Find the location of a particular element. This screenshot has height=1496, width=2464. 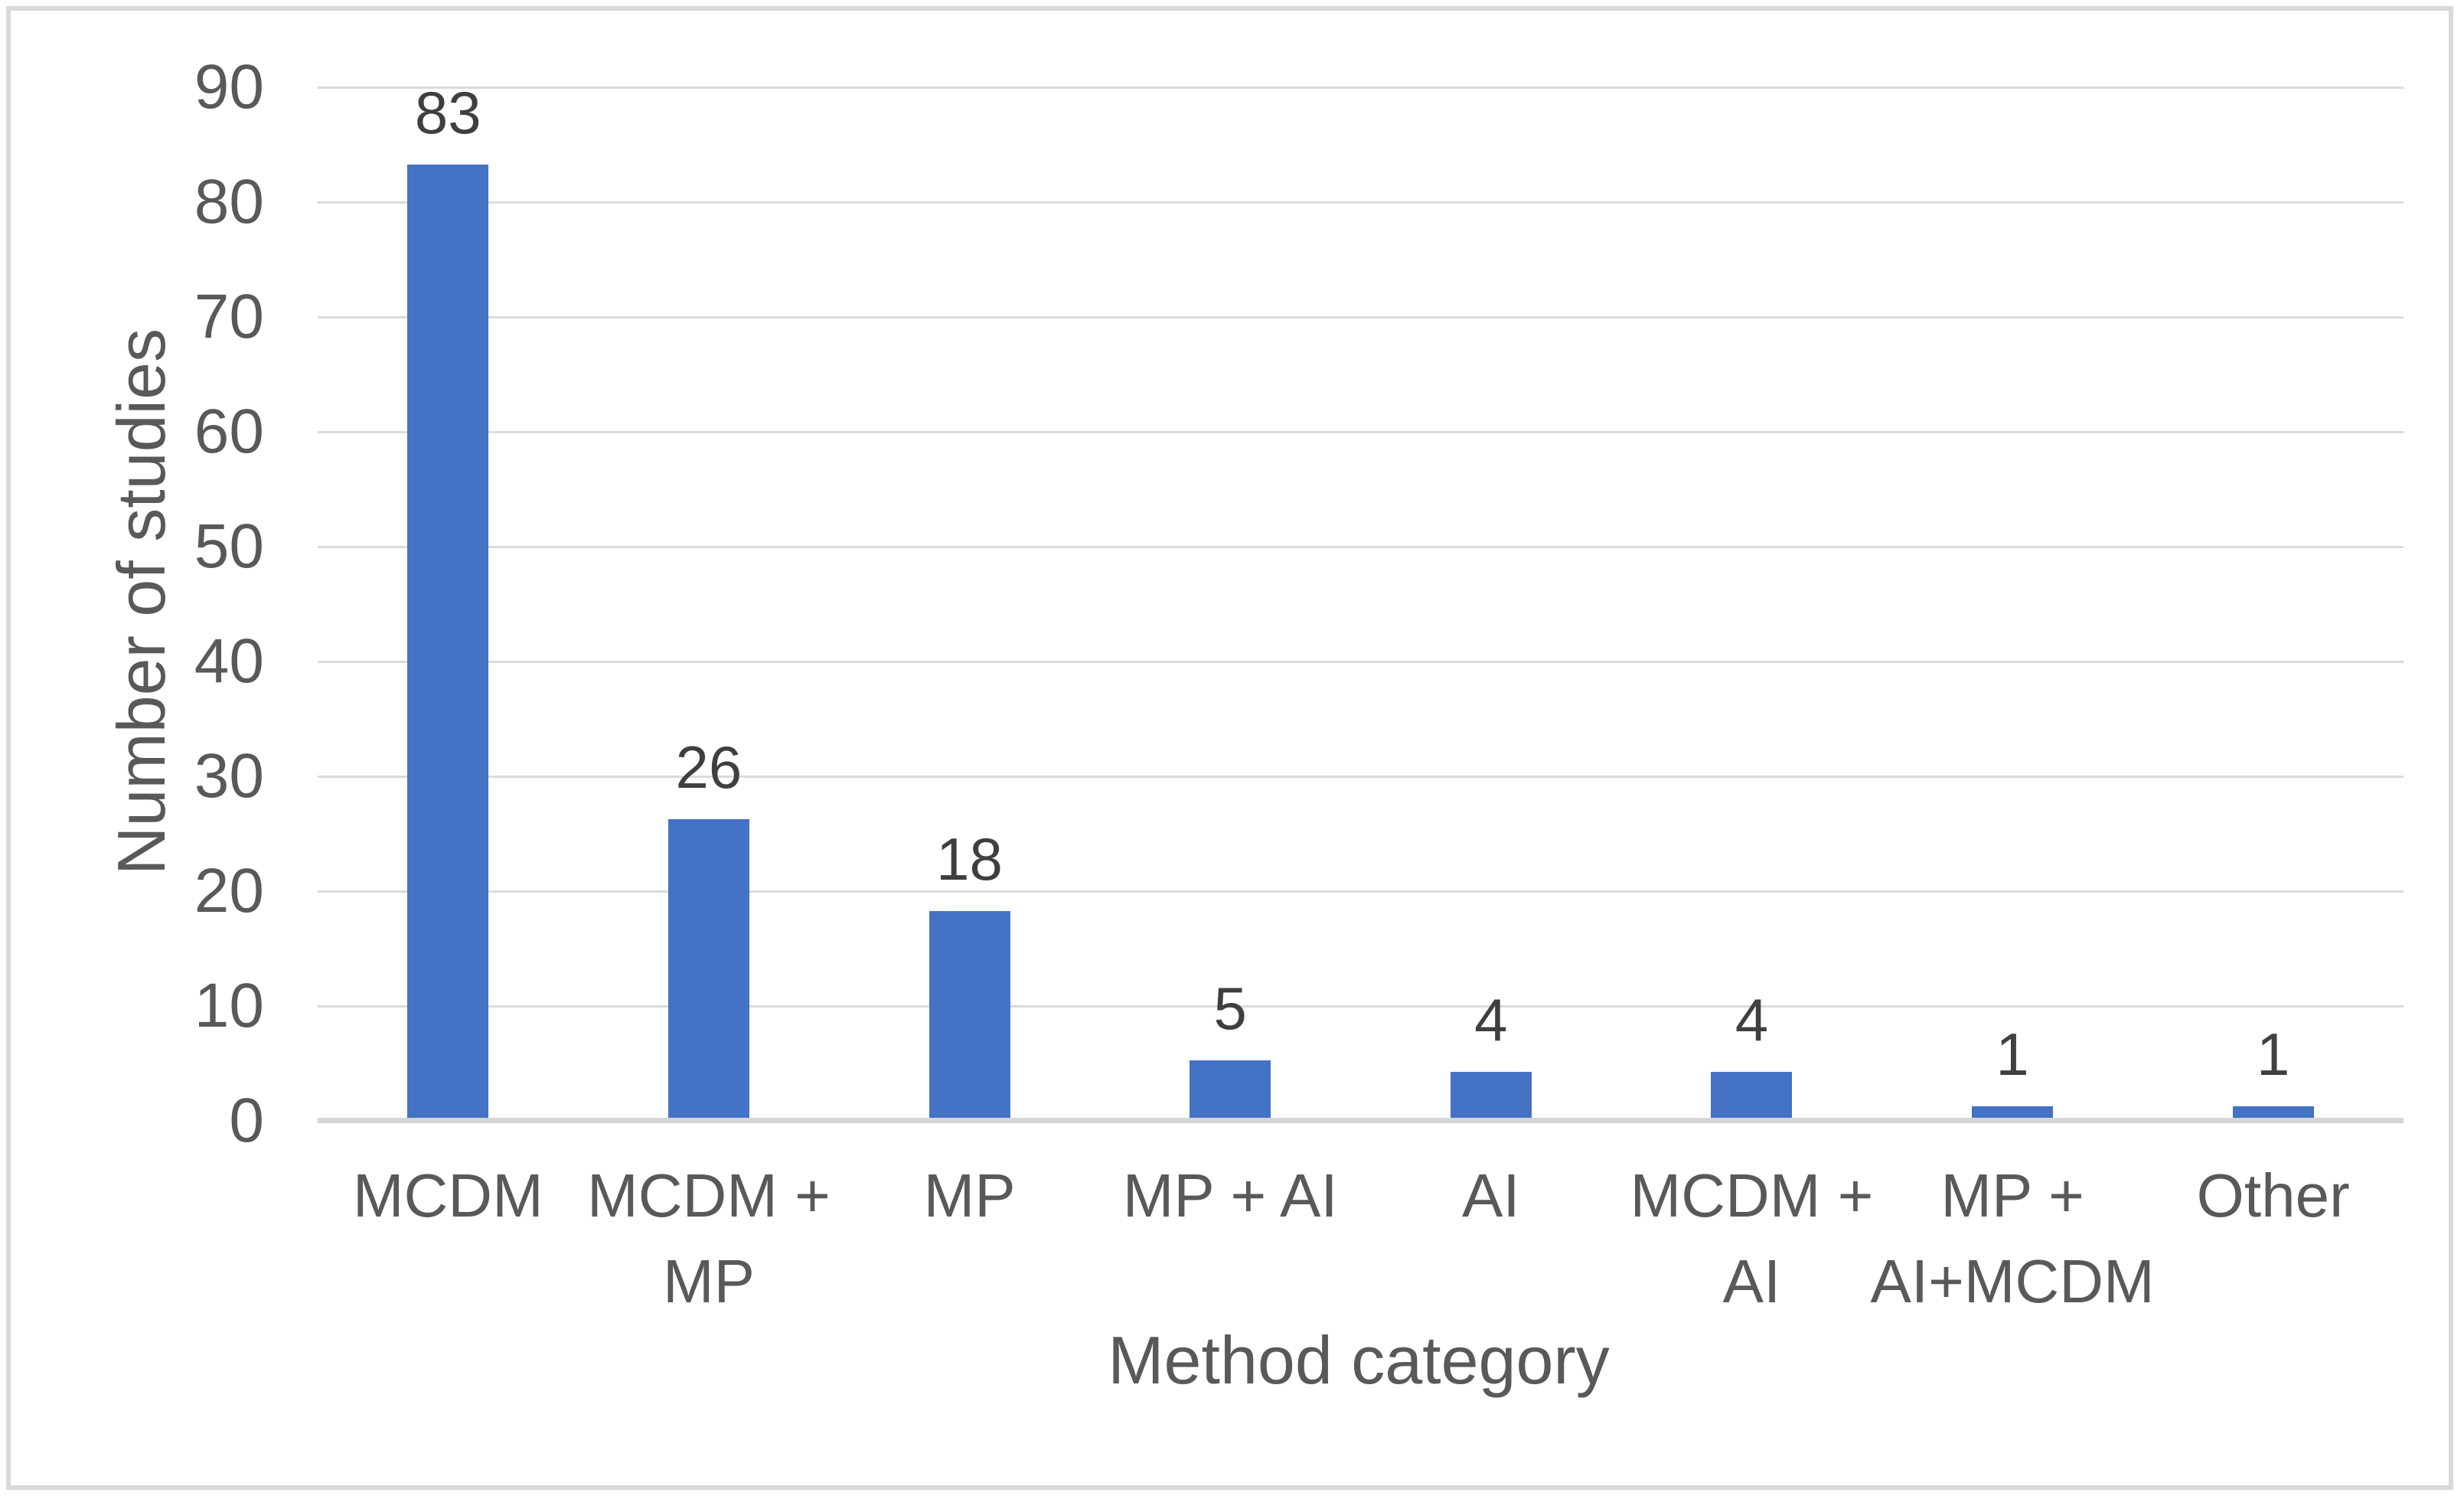

y-tick-label: 50 is located at coordinates (229, 546).